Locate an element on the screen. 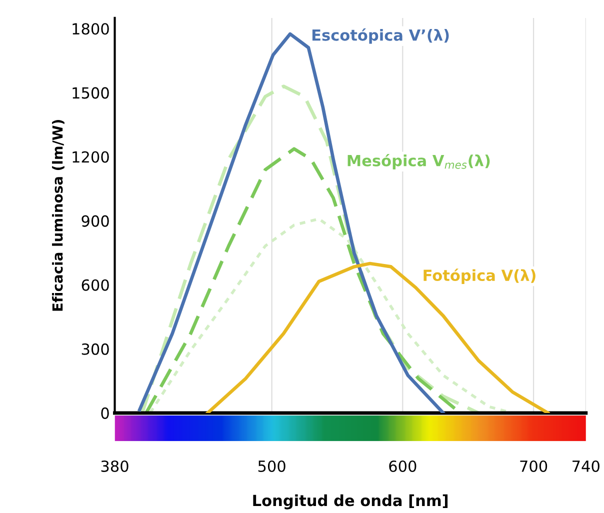 This screenshot has height=513, width=604. x-tick-label: 500 is located at coordinates (272, 466).